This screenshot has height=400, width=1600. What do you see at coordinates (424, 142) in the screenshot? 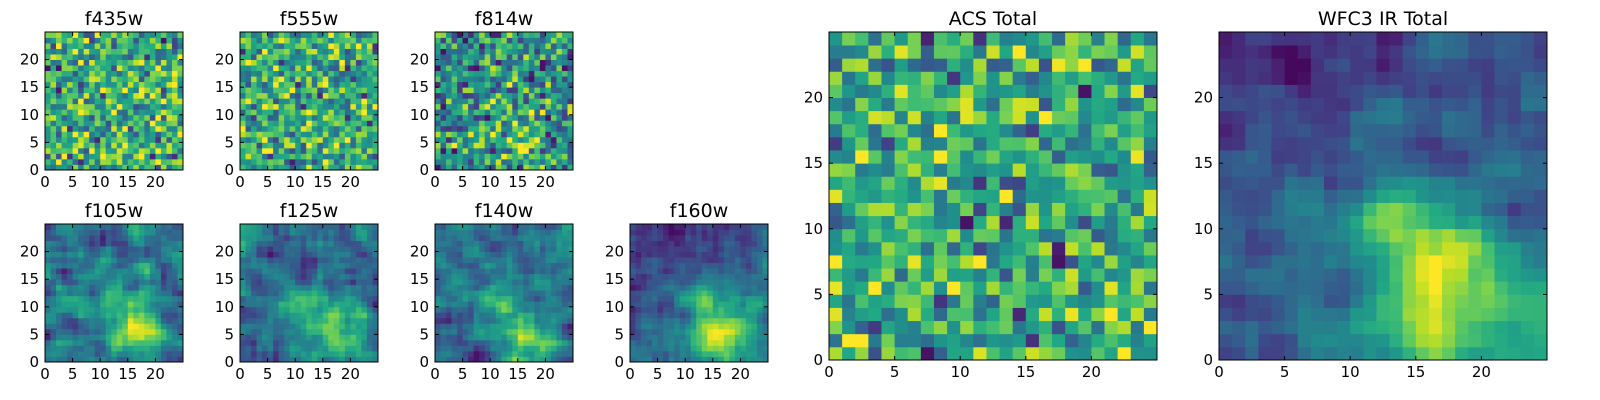
I see `y-tick-label: 5` at bounding box center [424, 142].